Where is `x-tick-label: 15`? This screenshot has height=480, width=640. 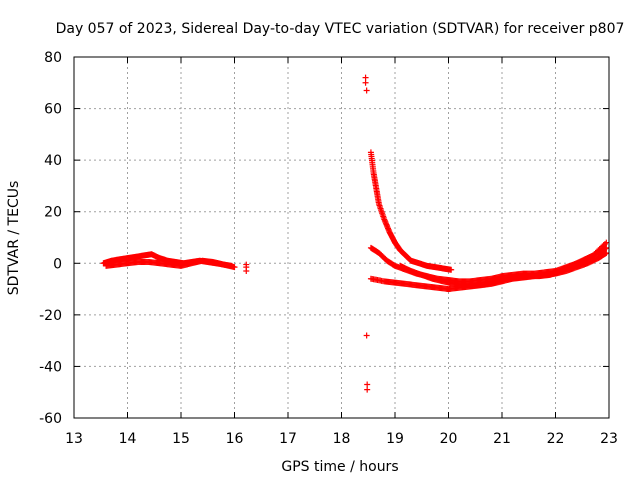 x-tick-label: 15 is located at coordinates (181, 439).